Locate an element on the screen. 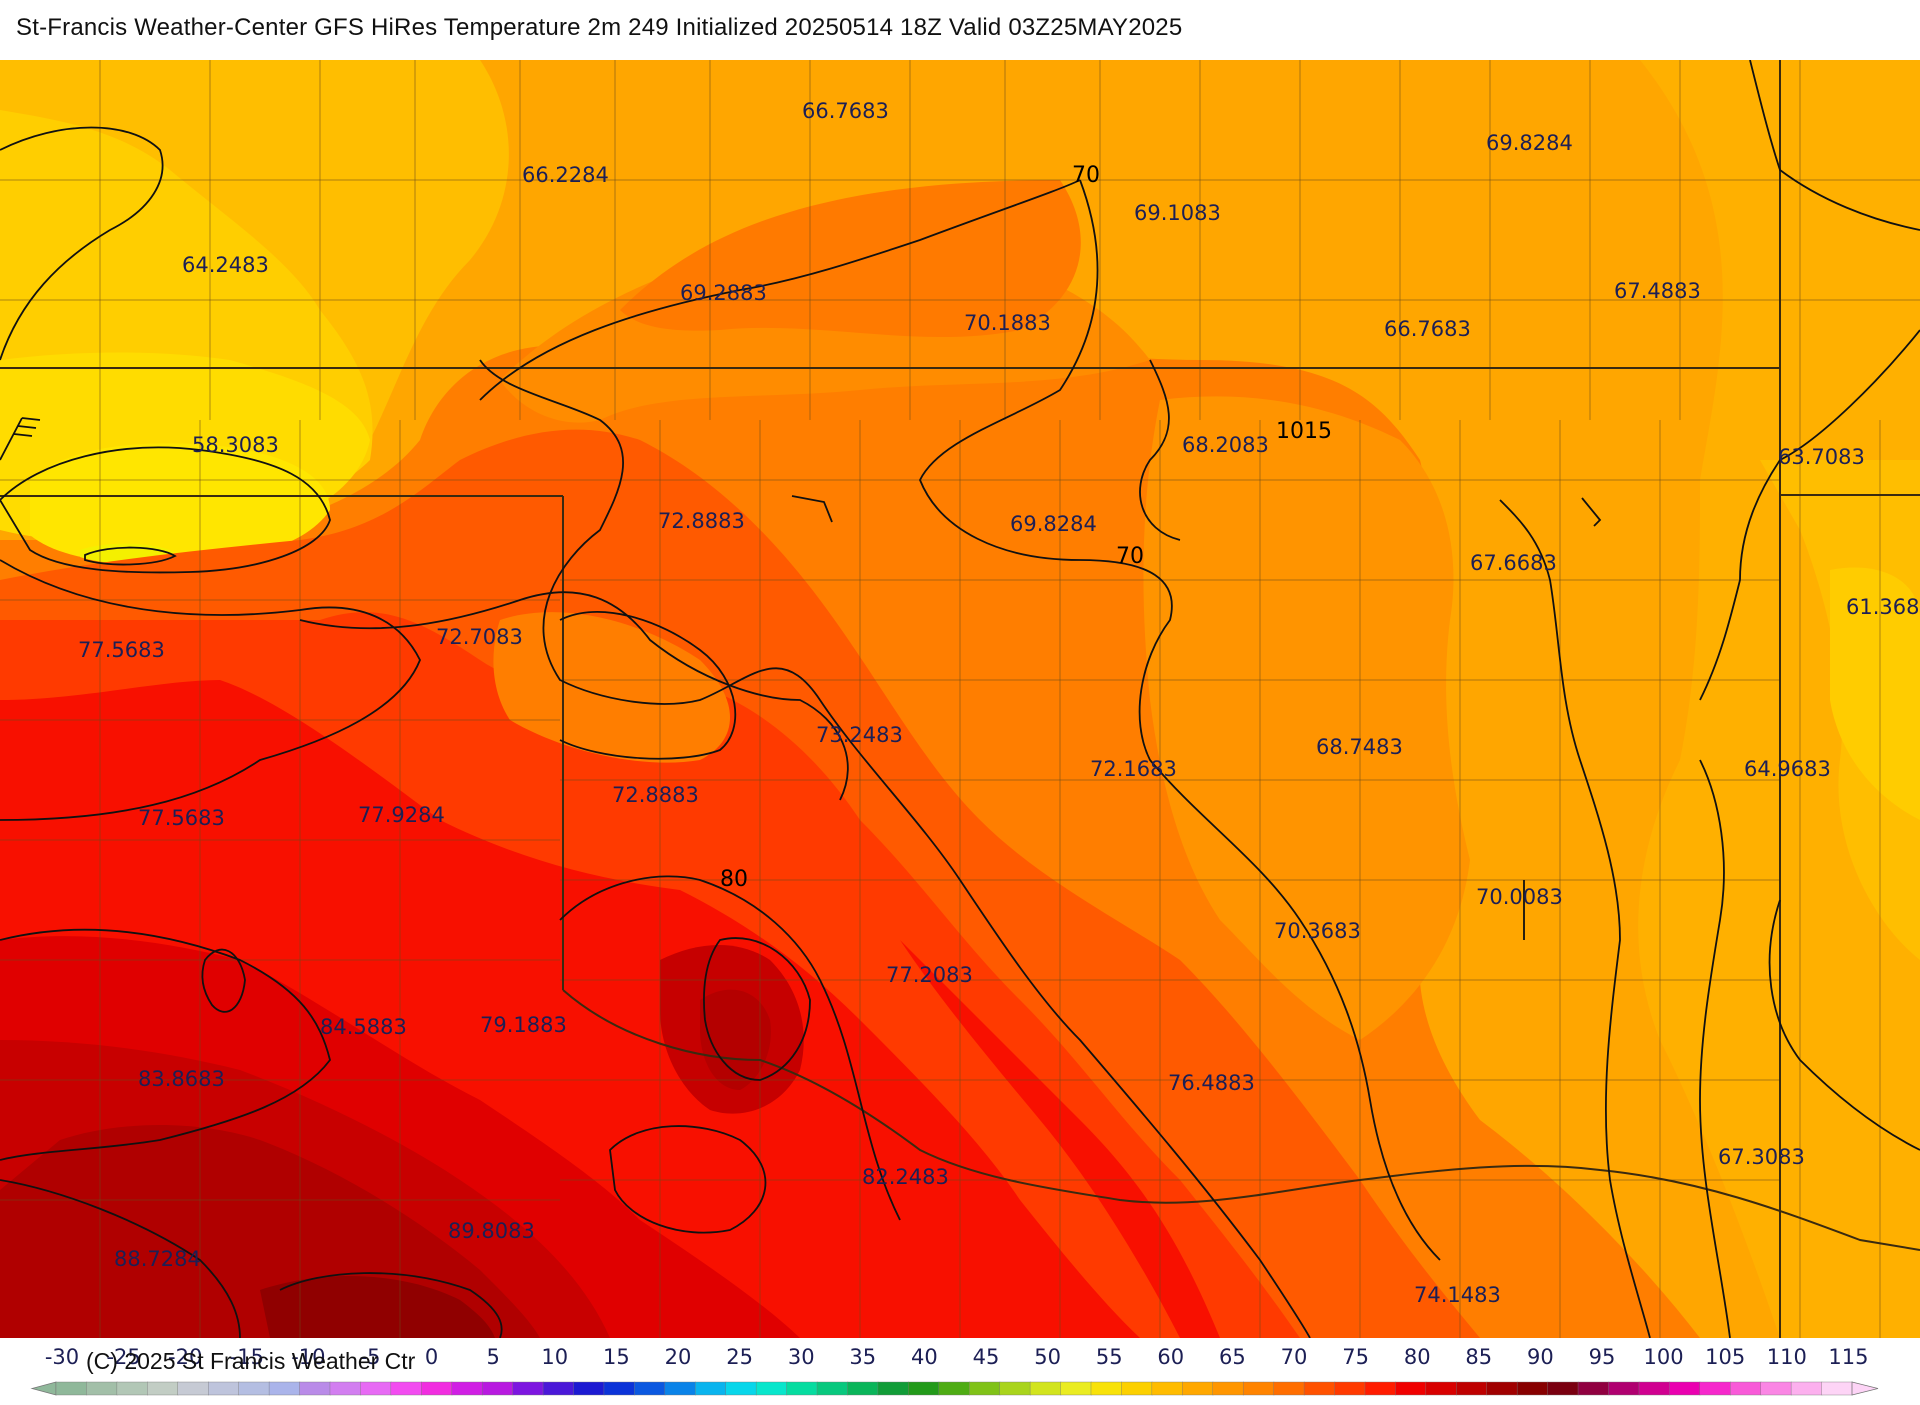 This screenshot has height=1405, width=1920. legend-color-bar is located at coordinates (954, 1388).